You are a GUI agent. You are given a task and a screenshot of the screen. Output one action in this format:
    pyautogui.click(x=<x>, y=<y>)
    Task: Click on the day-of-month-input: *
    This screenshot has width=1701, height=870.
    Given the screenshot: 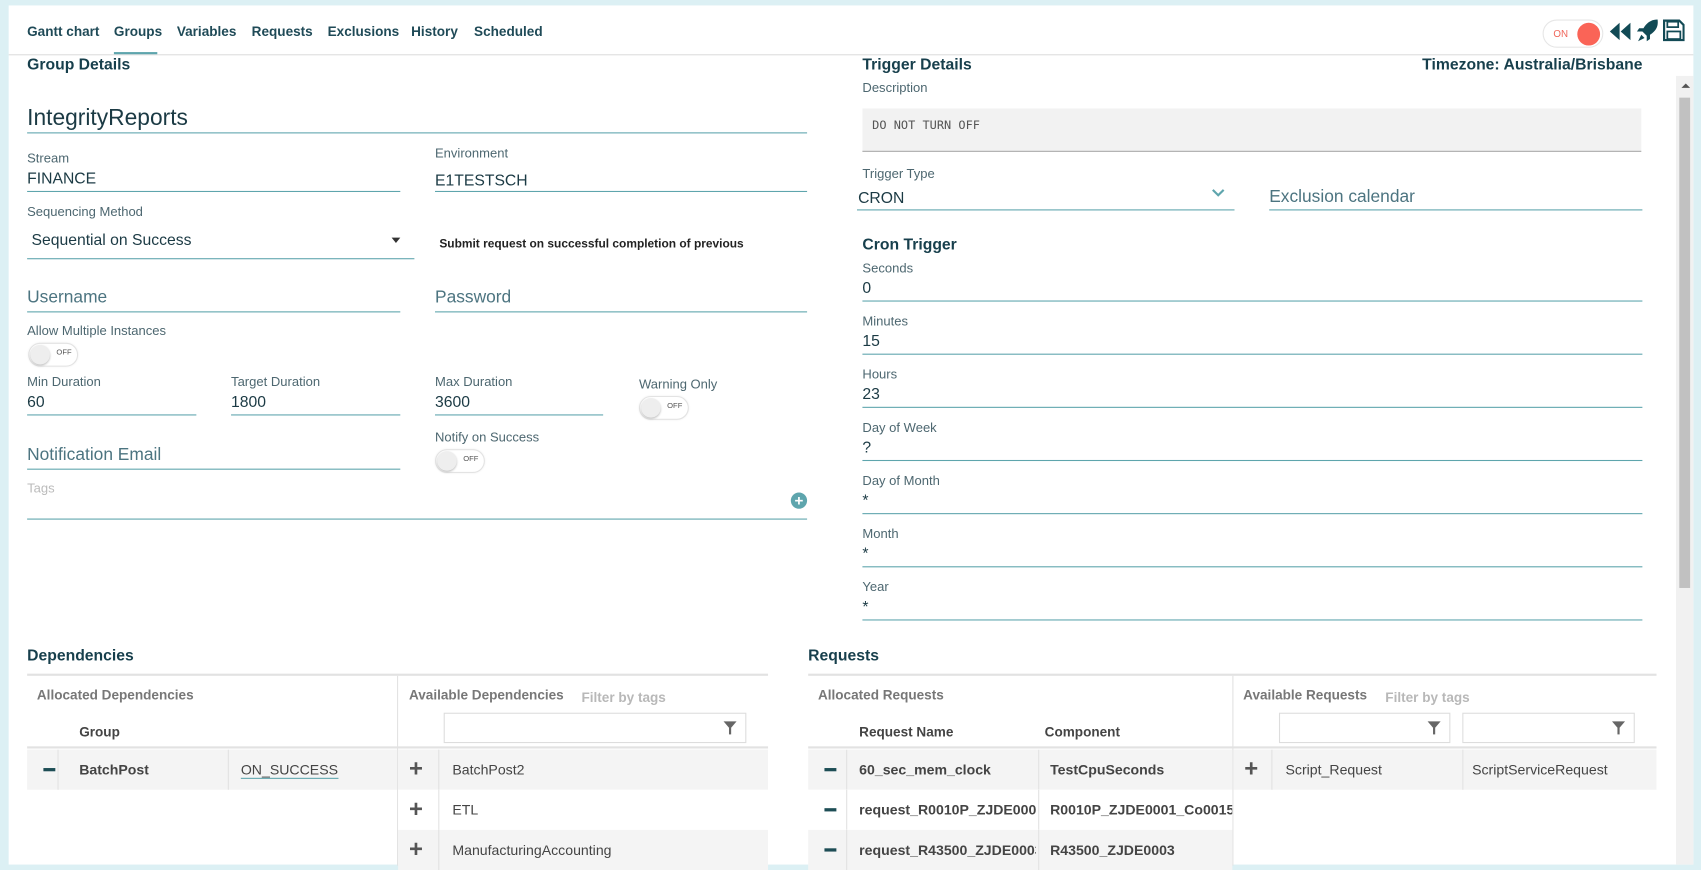 What is the action you would take?
    pyautogui.click(x=865, y=501)
    